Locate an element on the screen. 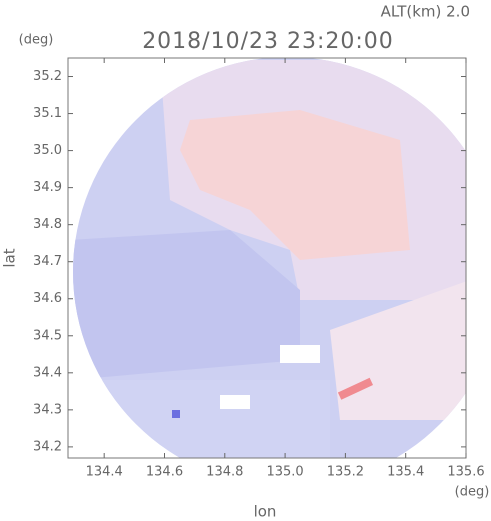  y-unit: (deg) is located at coordinates (36, 40).